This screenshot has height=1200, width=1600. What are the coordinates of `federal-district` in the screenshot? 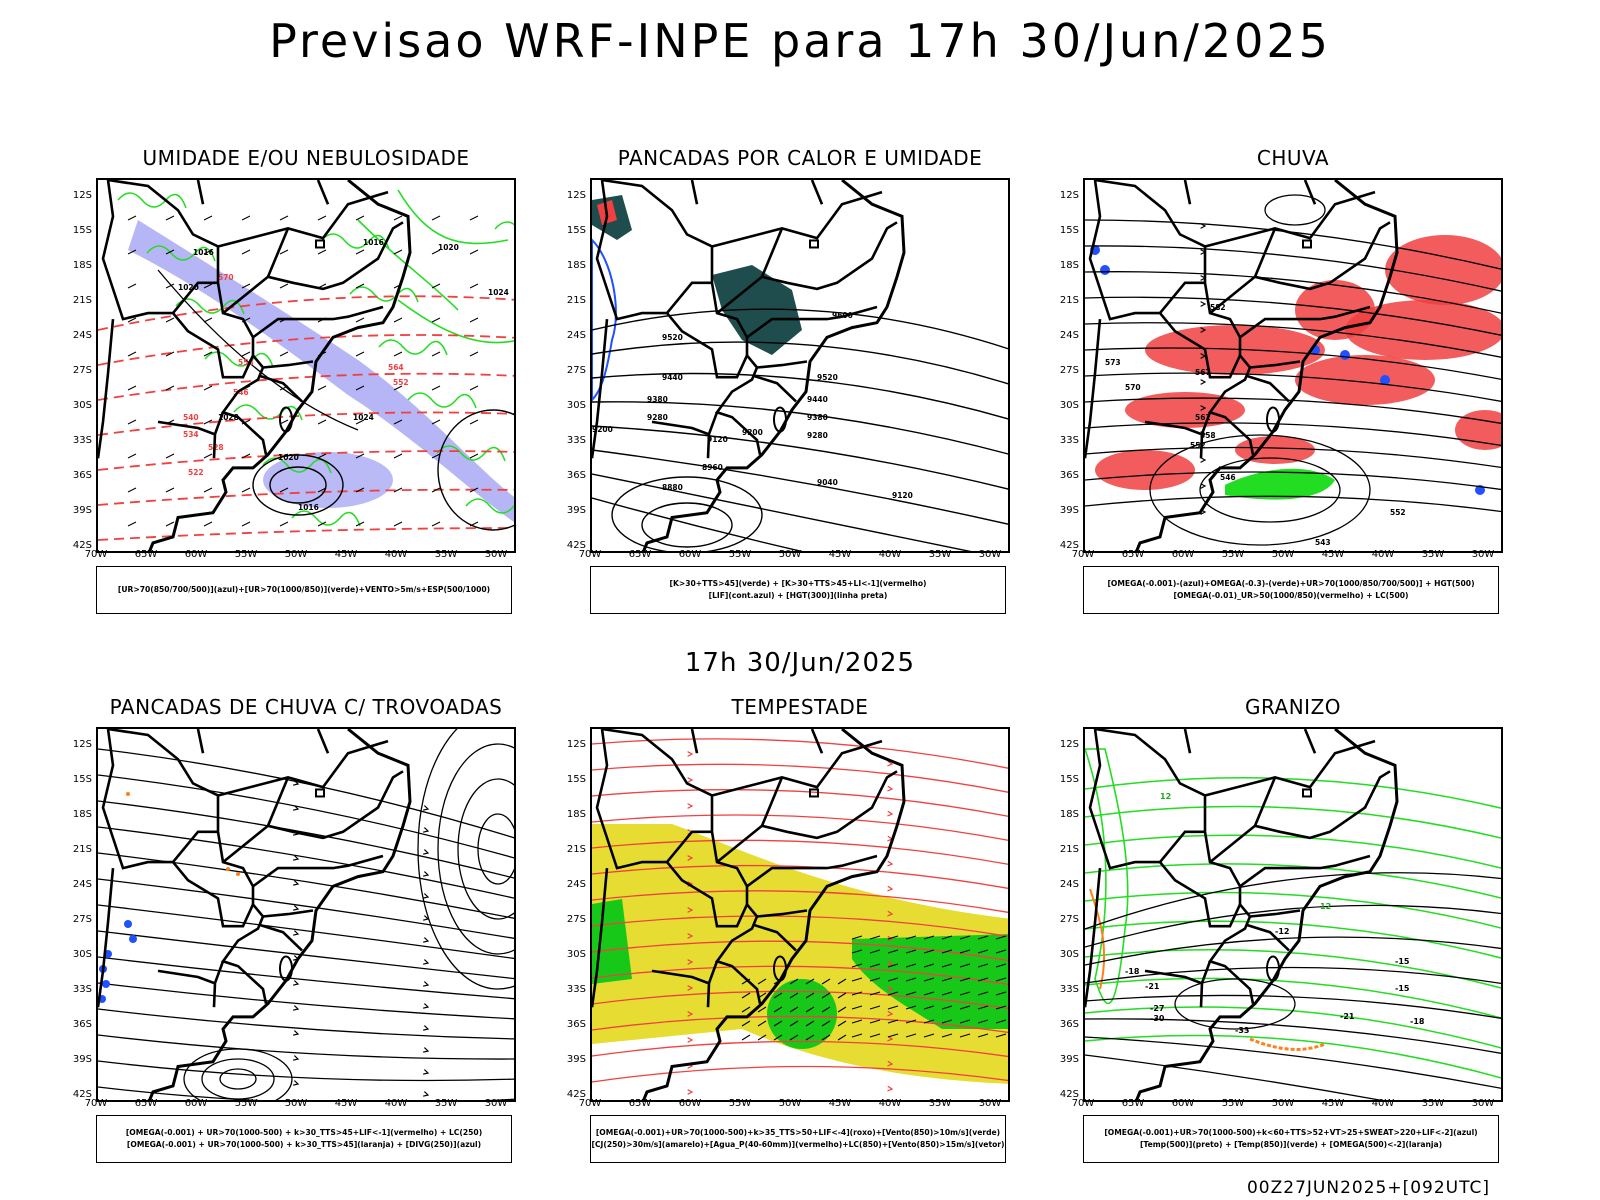 It's located at (320, 244).